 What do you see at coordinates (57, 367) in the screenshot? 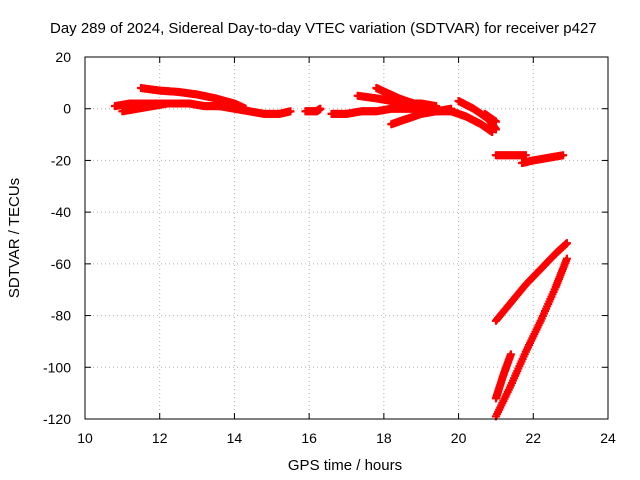
I see `y-tick-label: -100` at bounding box center [57, 367].